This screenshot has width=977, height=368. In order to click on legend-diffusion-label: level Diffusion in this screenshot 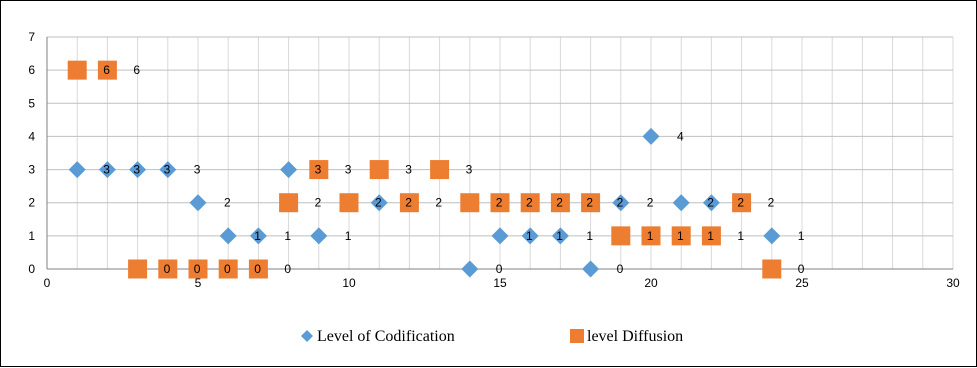, I will do `click(635, 336)`.